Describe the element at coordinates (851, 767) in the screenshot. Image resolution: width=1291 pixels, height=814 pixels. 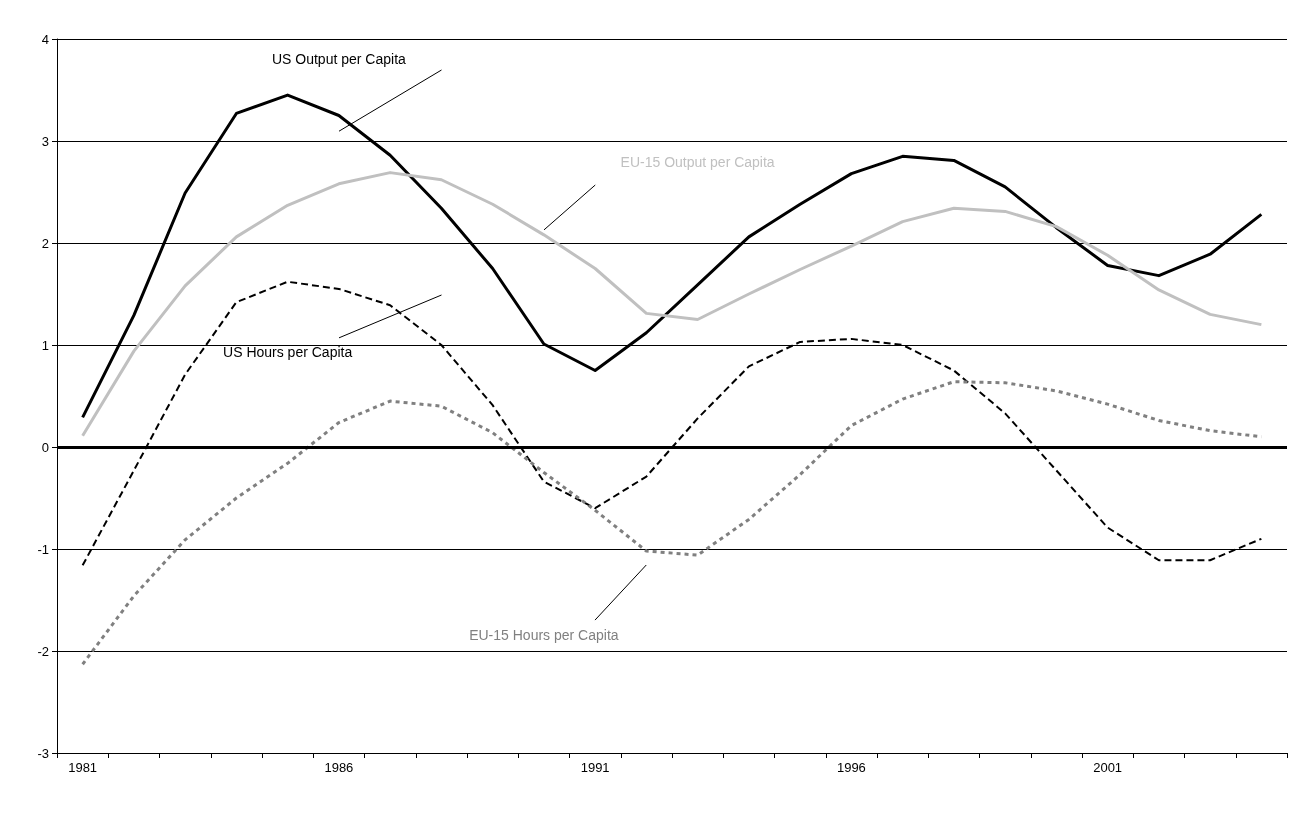
I see `x-tick-label: 1996` at that location.